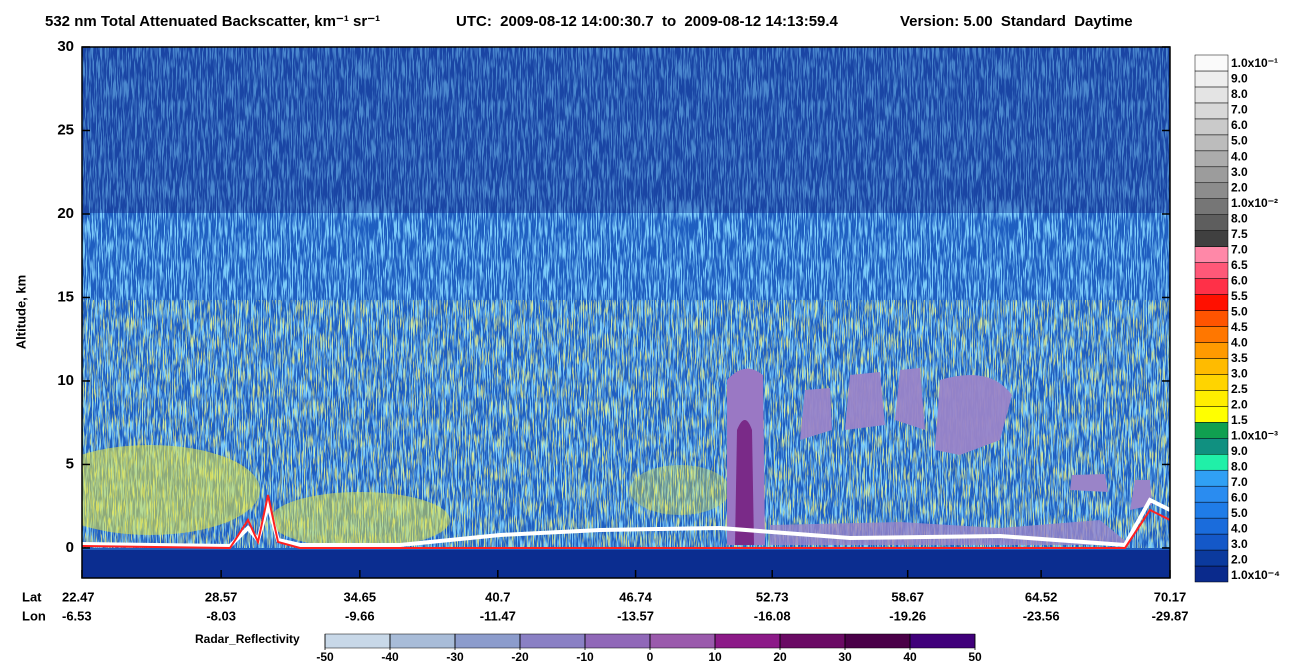 The width and height of the screenshot is (1300, 667). What do you see at coordinates (65, 296) in the screenshot?
I see `y-tick-label: 15` at bounding box center [65, 296].